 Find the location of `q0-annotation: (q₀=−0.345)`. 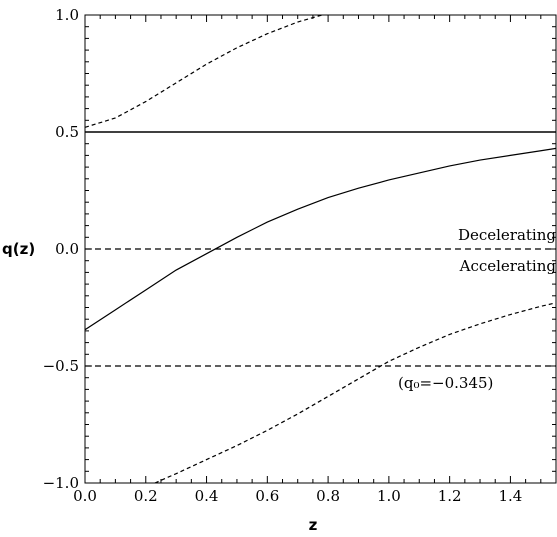

q0-annotation: (q₀=−0.345) is located at coordinates (445, 383).